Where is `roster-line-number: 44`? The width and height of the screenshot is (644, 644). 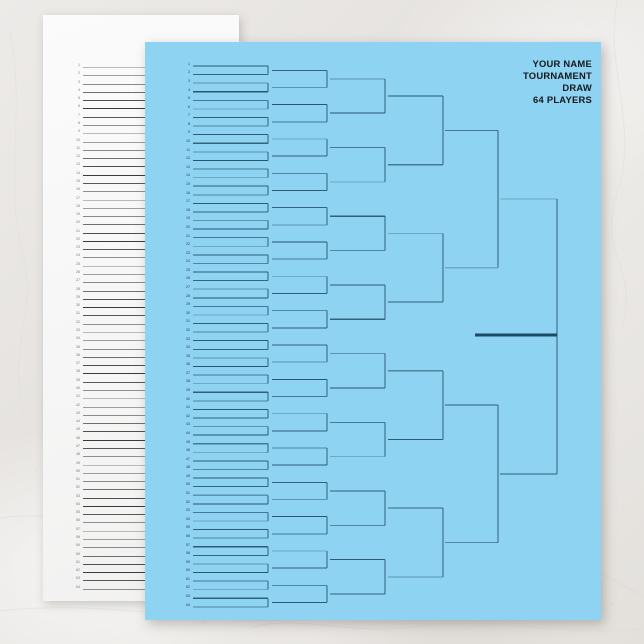
roster-line-number: 44 is located at coordinates (78, 421).